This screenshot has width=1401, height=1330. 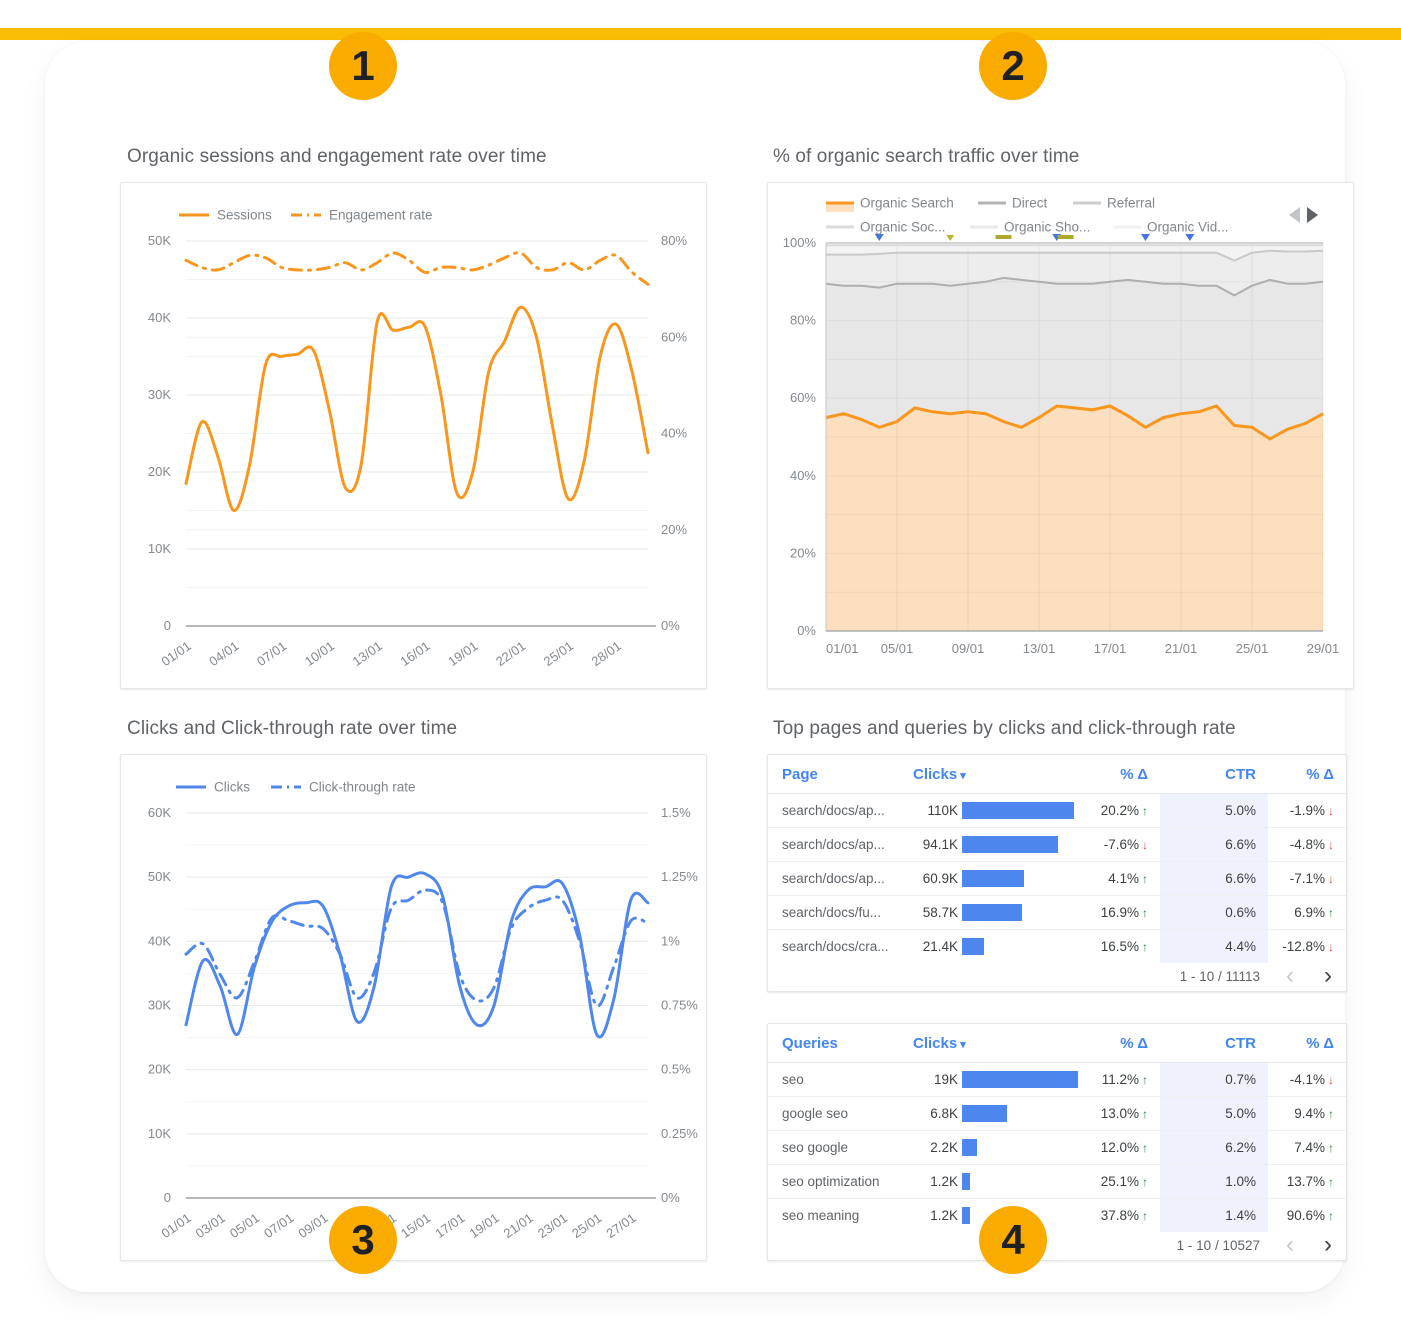 What do you see at coordinates (159, 1005) in the screenshot?
I see `y-axis-left-label: 30K` at bounding box center [159, 1005].